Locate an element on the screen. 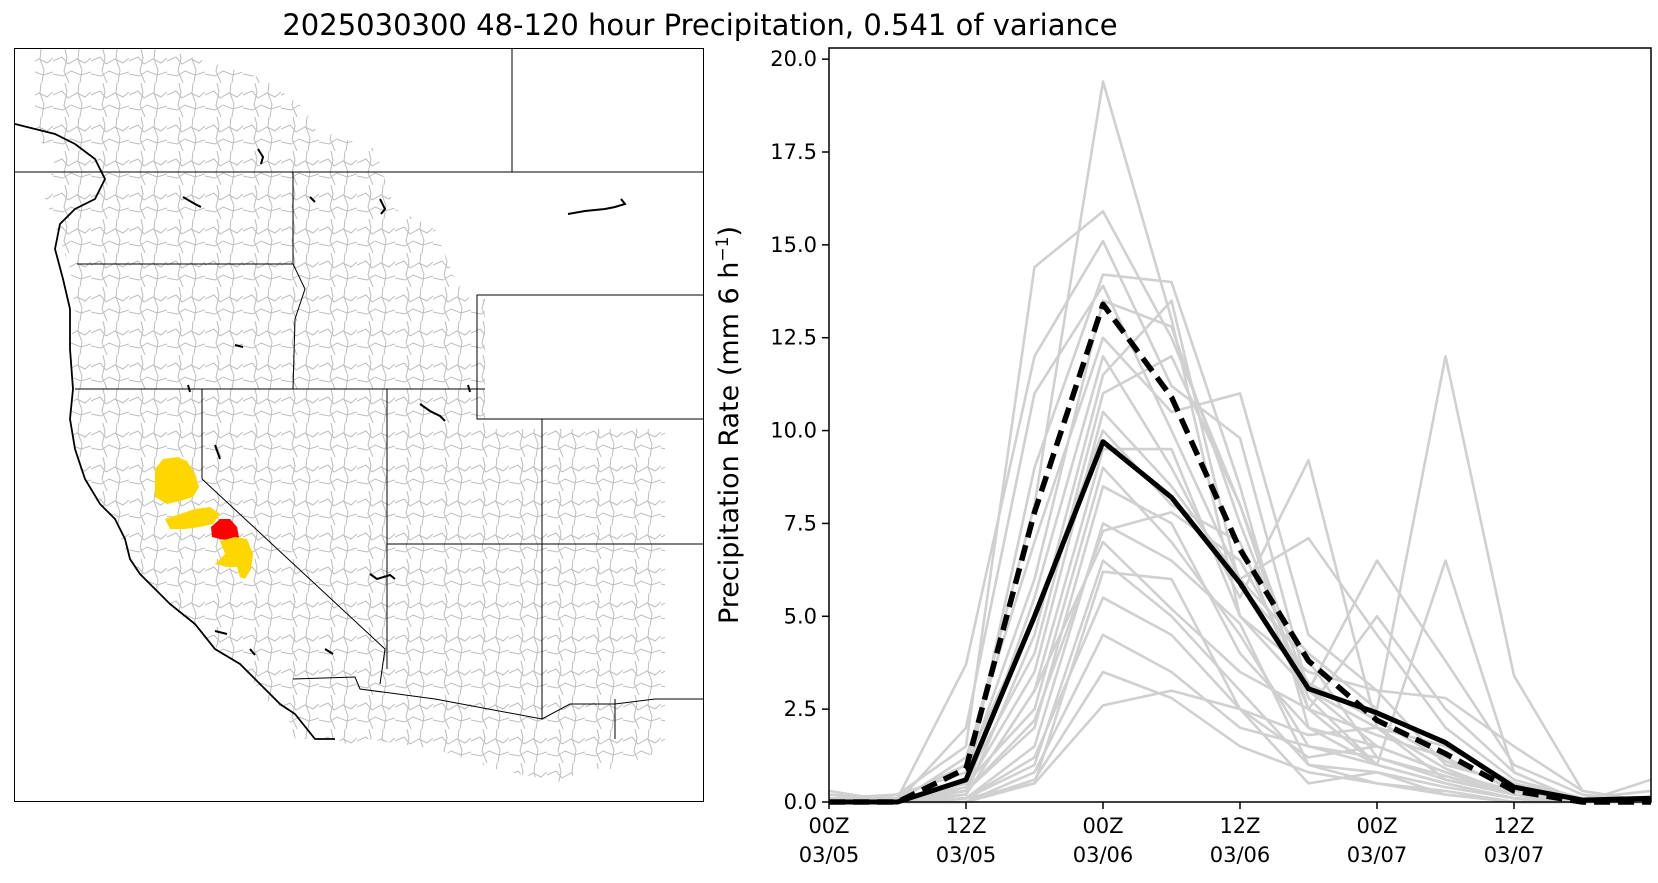 The width and height of the screenshot is (1658, 883). y-tick-label: 2.5 is located at coordinates (800, 709).